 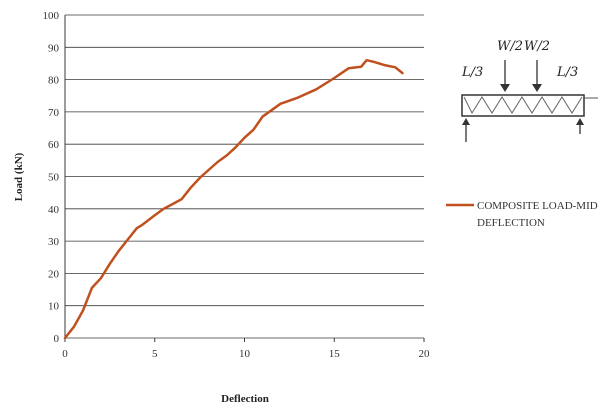 I want to click on y-axis-label: Load (kN), so click(x=19, y=176).